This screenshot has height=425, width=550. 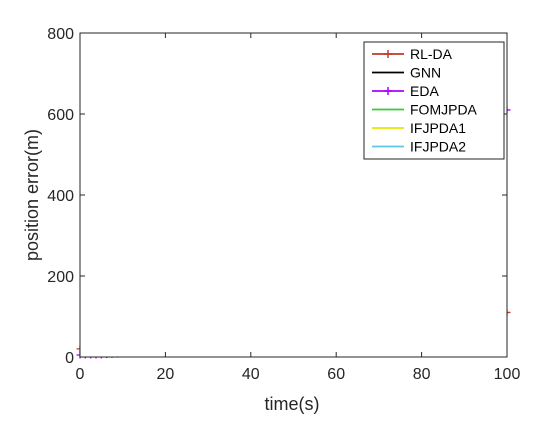 What do you see at coordinates (292, 404) in the screenshot?
I see `x-axis-label: time(s)` at bounding box center [292, 404].